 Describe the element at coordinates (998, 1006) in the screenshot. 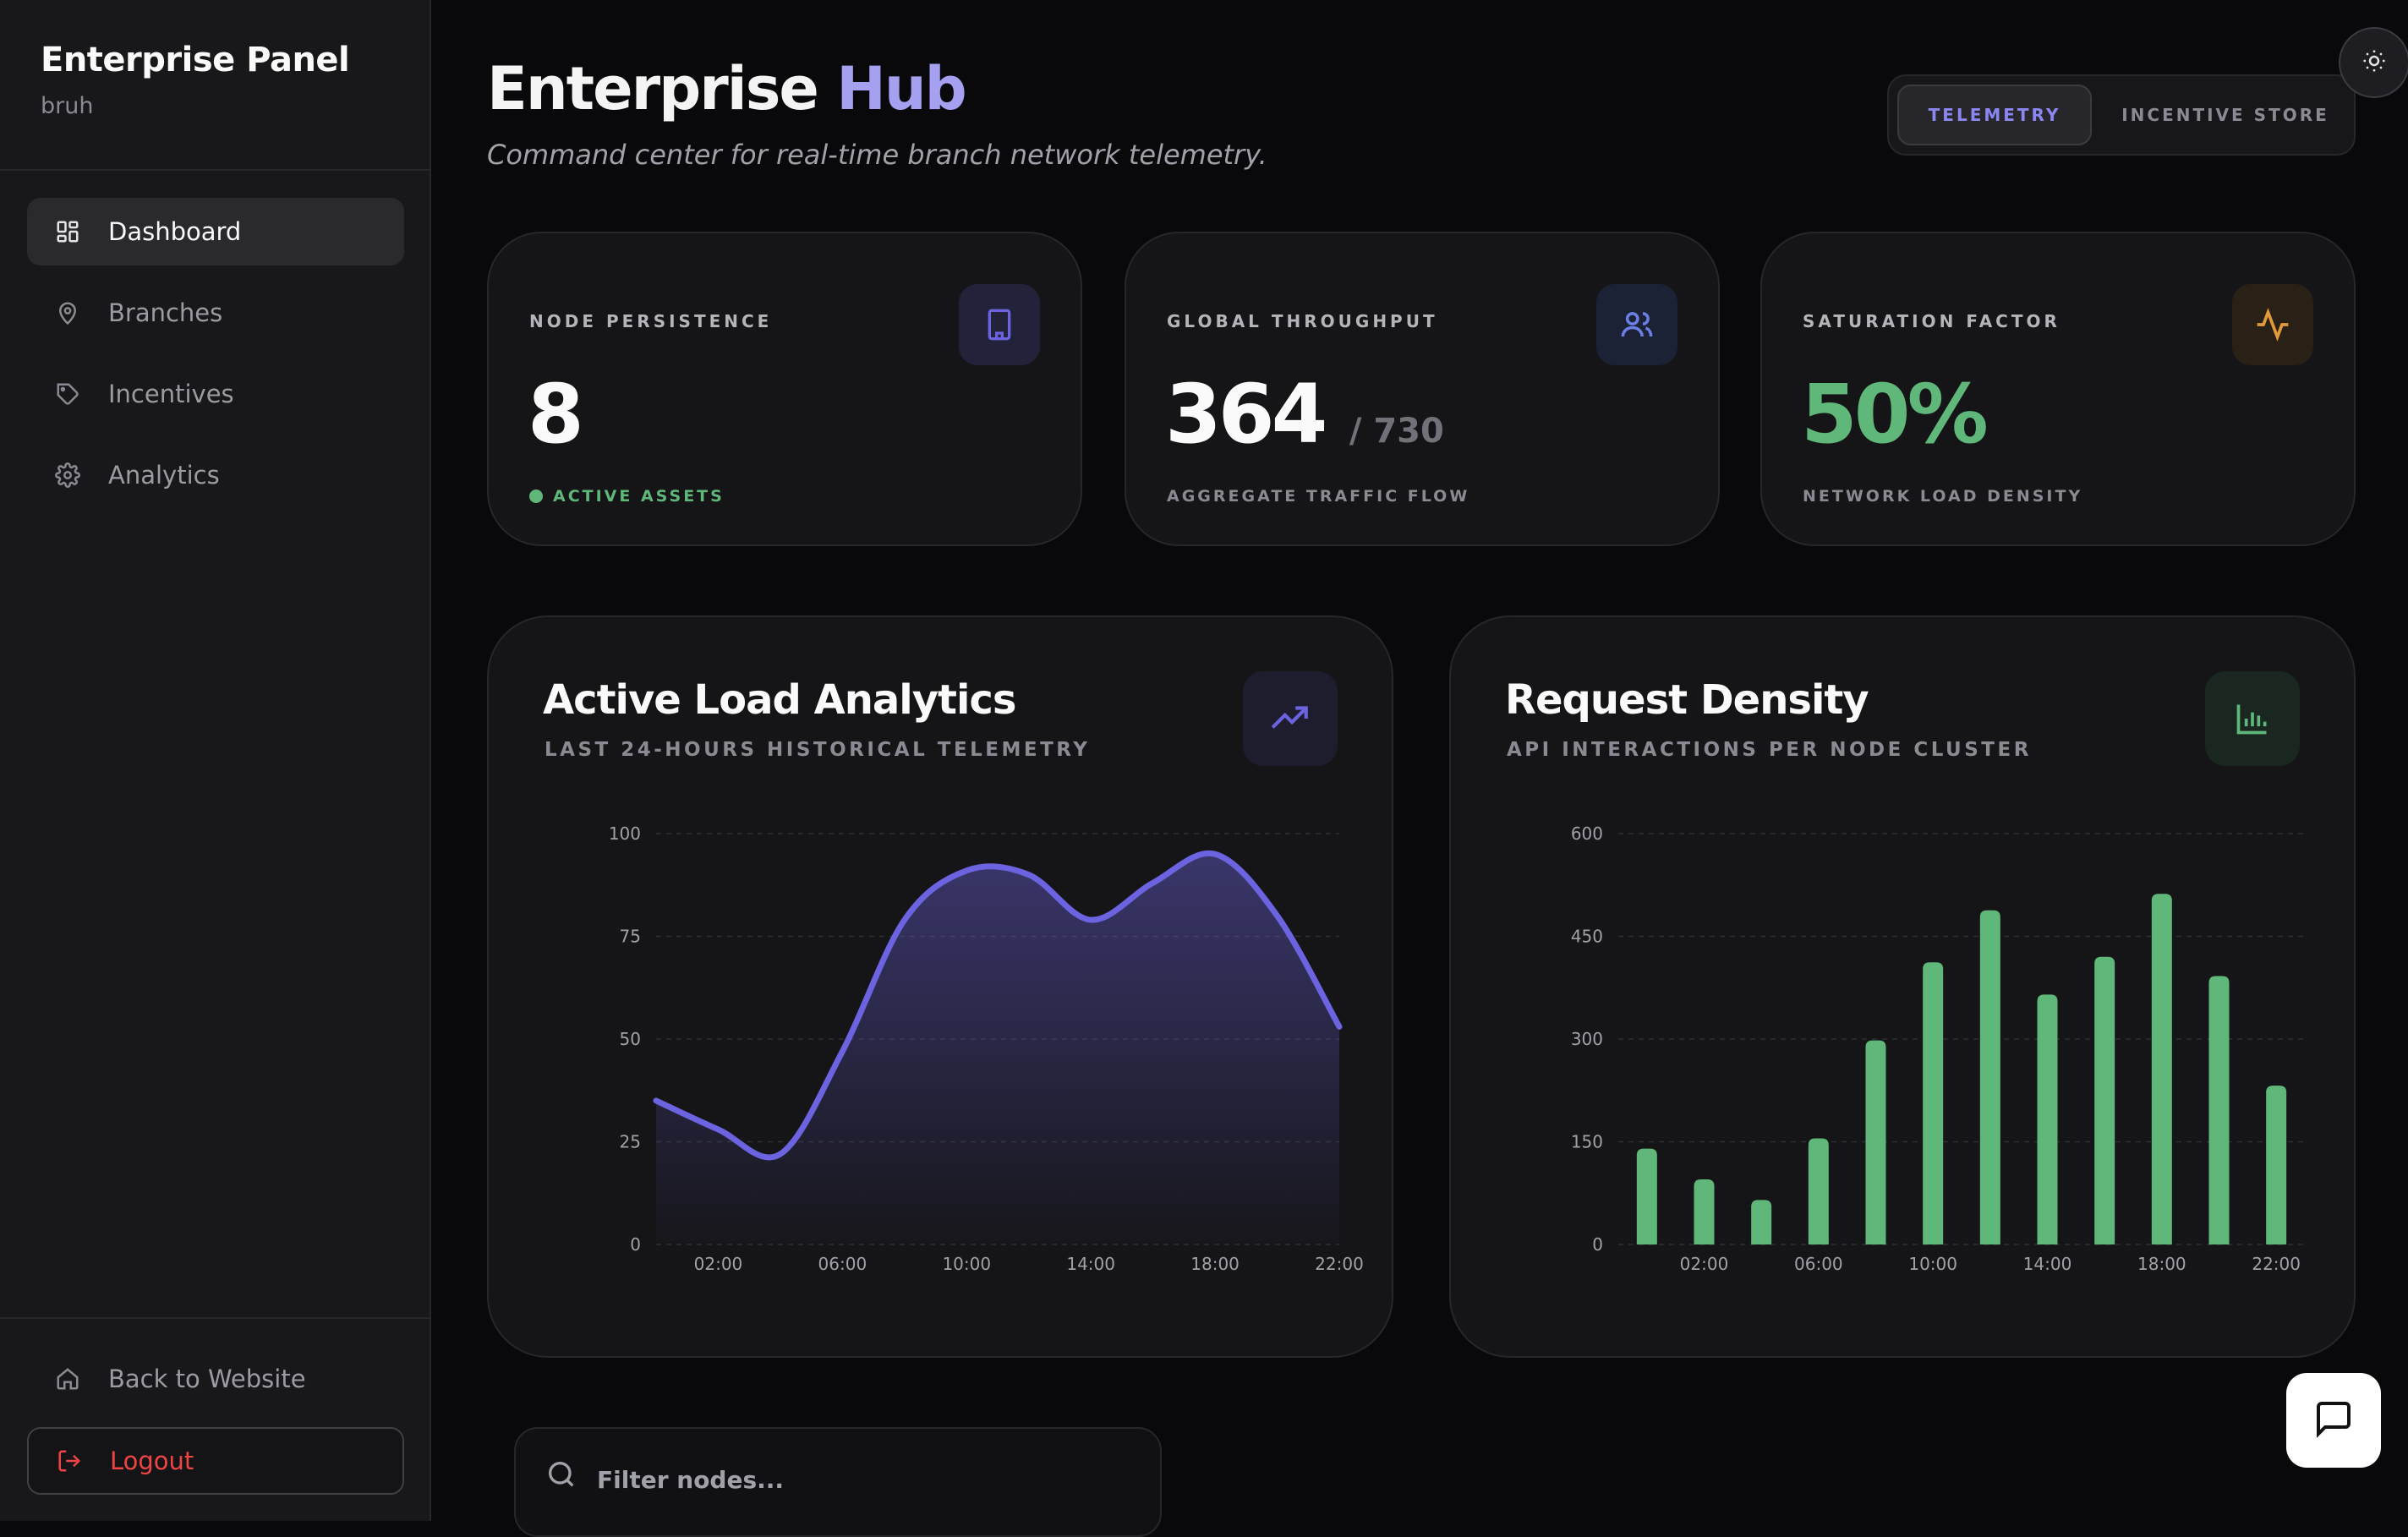

I see `series-line` at that location.